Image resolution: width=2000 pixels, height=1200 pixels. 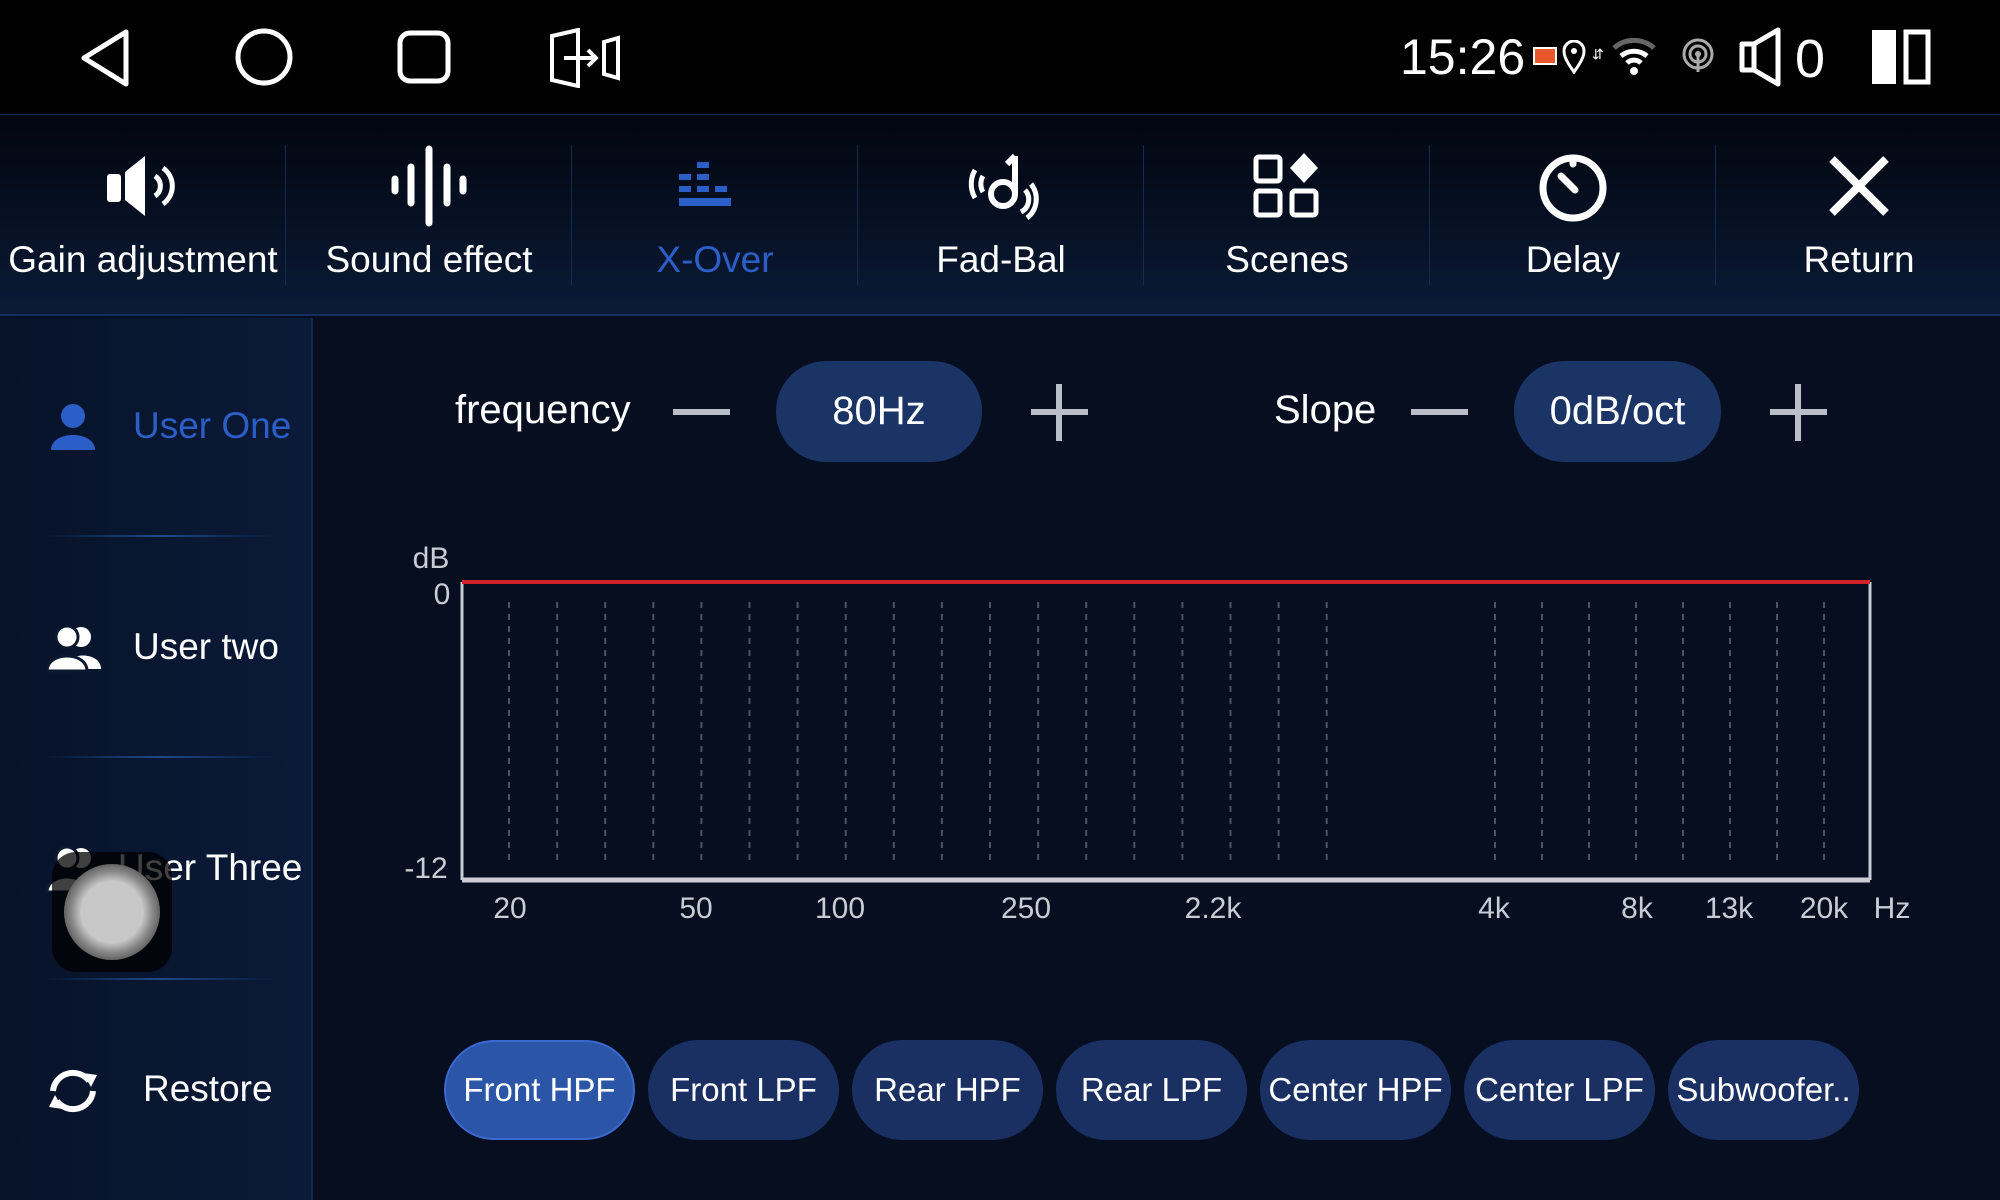 I want to click on fader-balance-icon, so click(x=1003, y=186).